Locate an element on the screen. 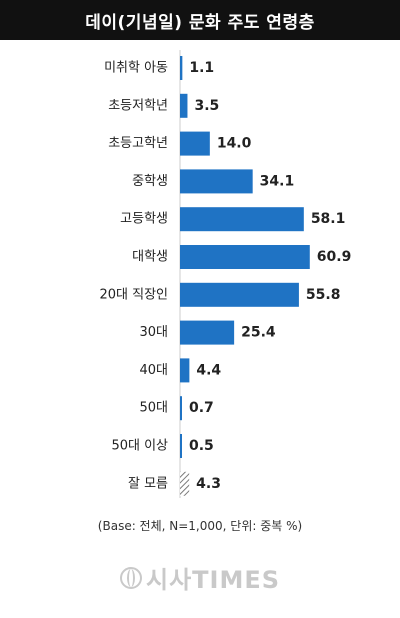 This screenshot has height=618, width=400. value-label: 60.9 is located at coordinates (334, 257).